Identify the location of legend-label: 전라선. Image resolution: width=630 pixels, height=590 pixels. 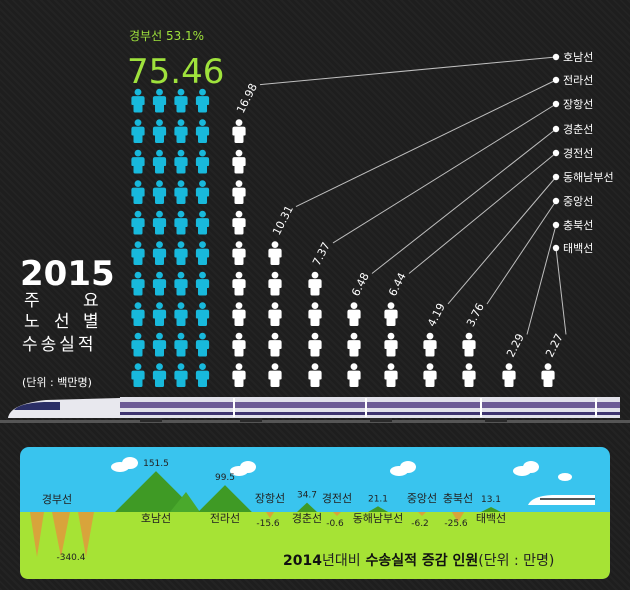
(578, 80).